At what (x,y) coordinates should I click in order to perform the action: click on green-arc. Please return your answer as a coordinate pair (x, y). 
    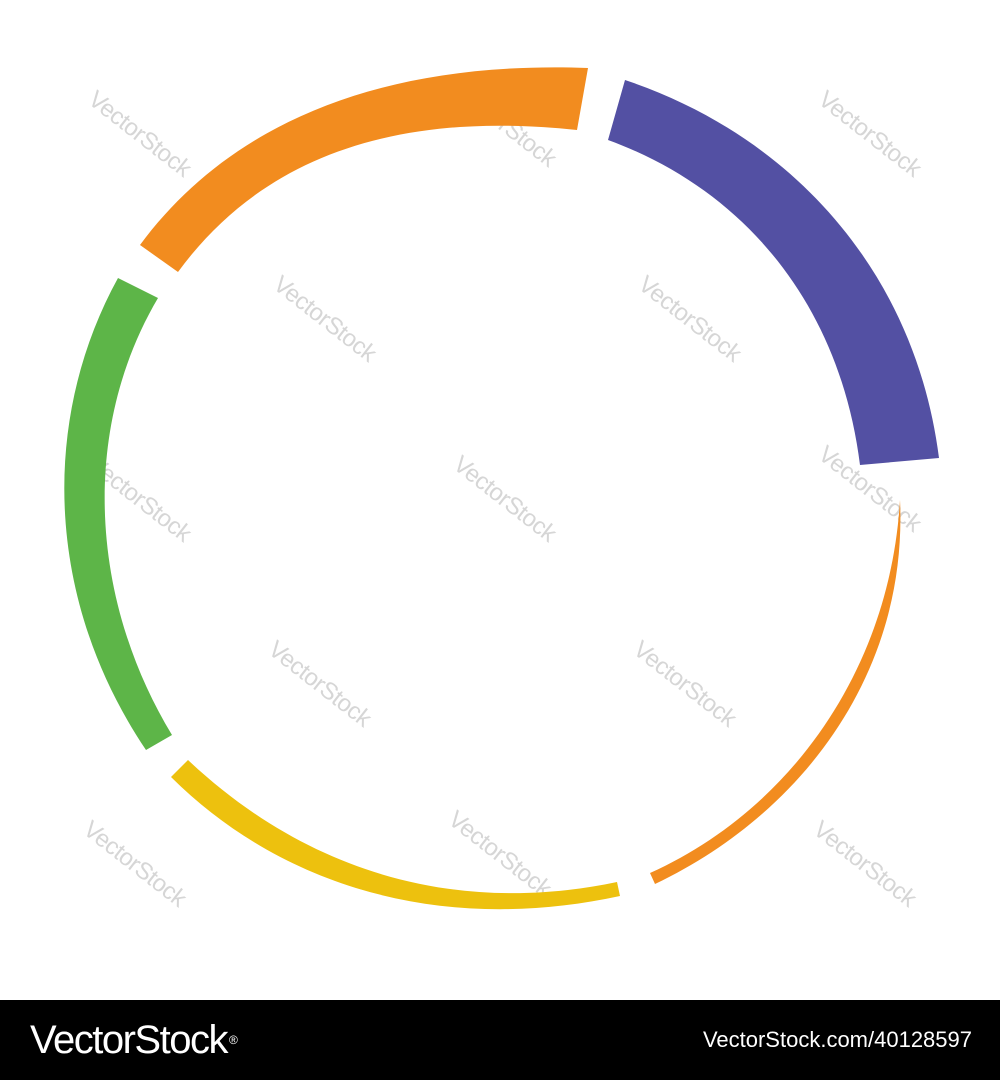
    Looking at the image, I should click on (118, 514).